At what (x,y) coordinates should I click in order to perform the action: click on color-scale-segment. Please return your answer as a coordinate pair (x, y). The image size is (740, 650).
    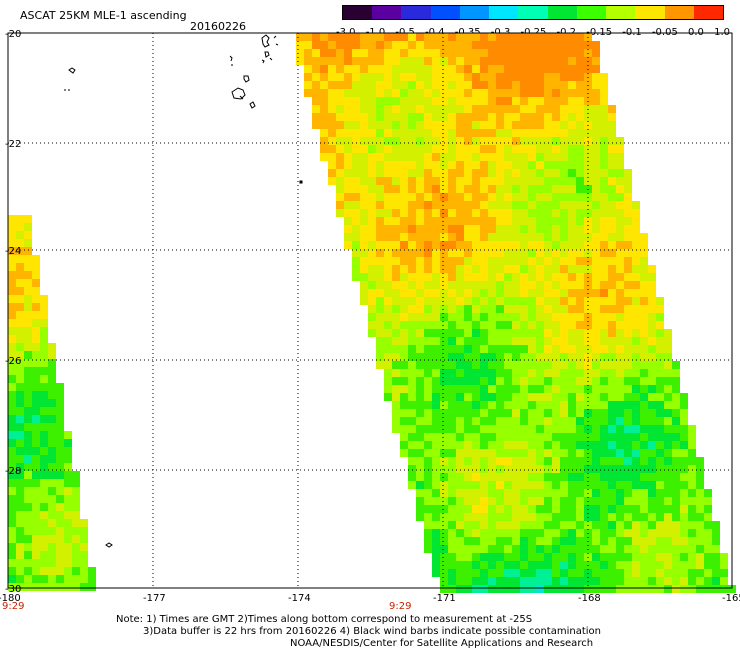
    Looking at the image, I should click on (445, 12).